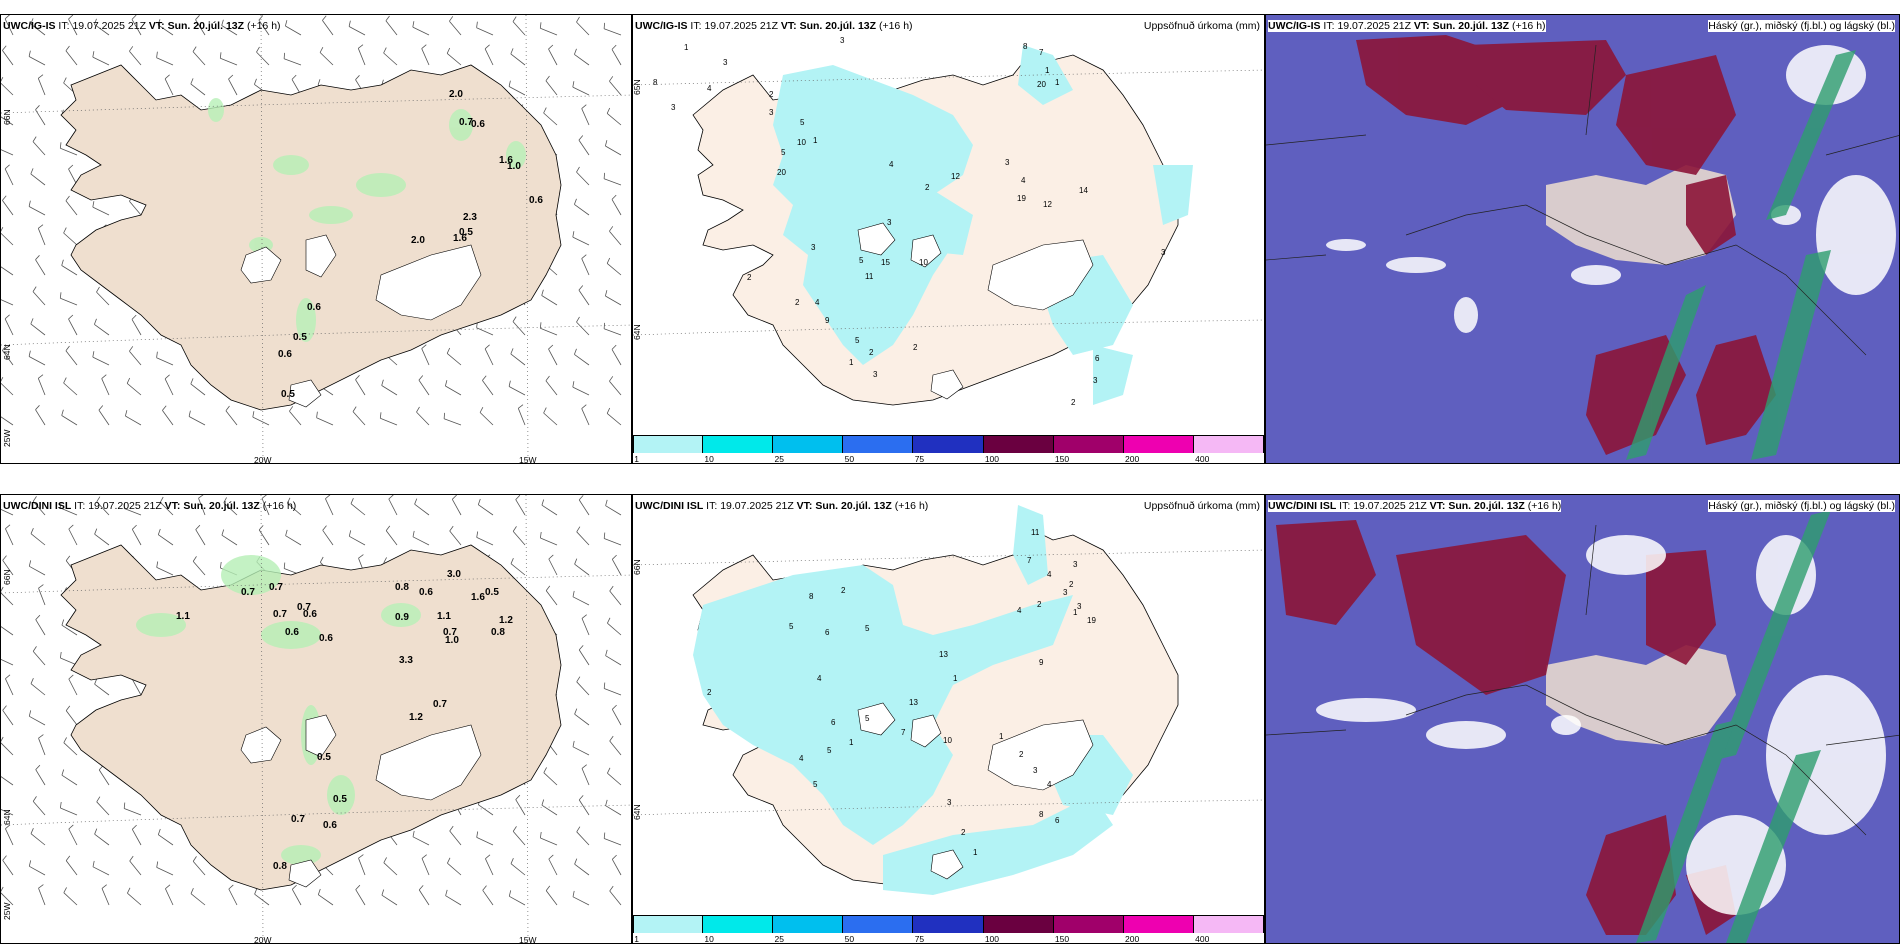  What do you see at coordinates (955, 176) in the screenshot?
I see `precip-value-label: 12` at bounding box center [955, 176].